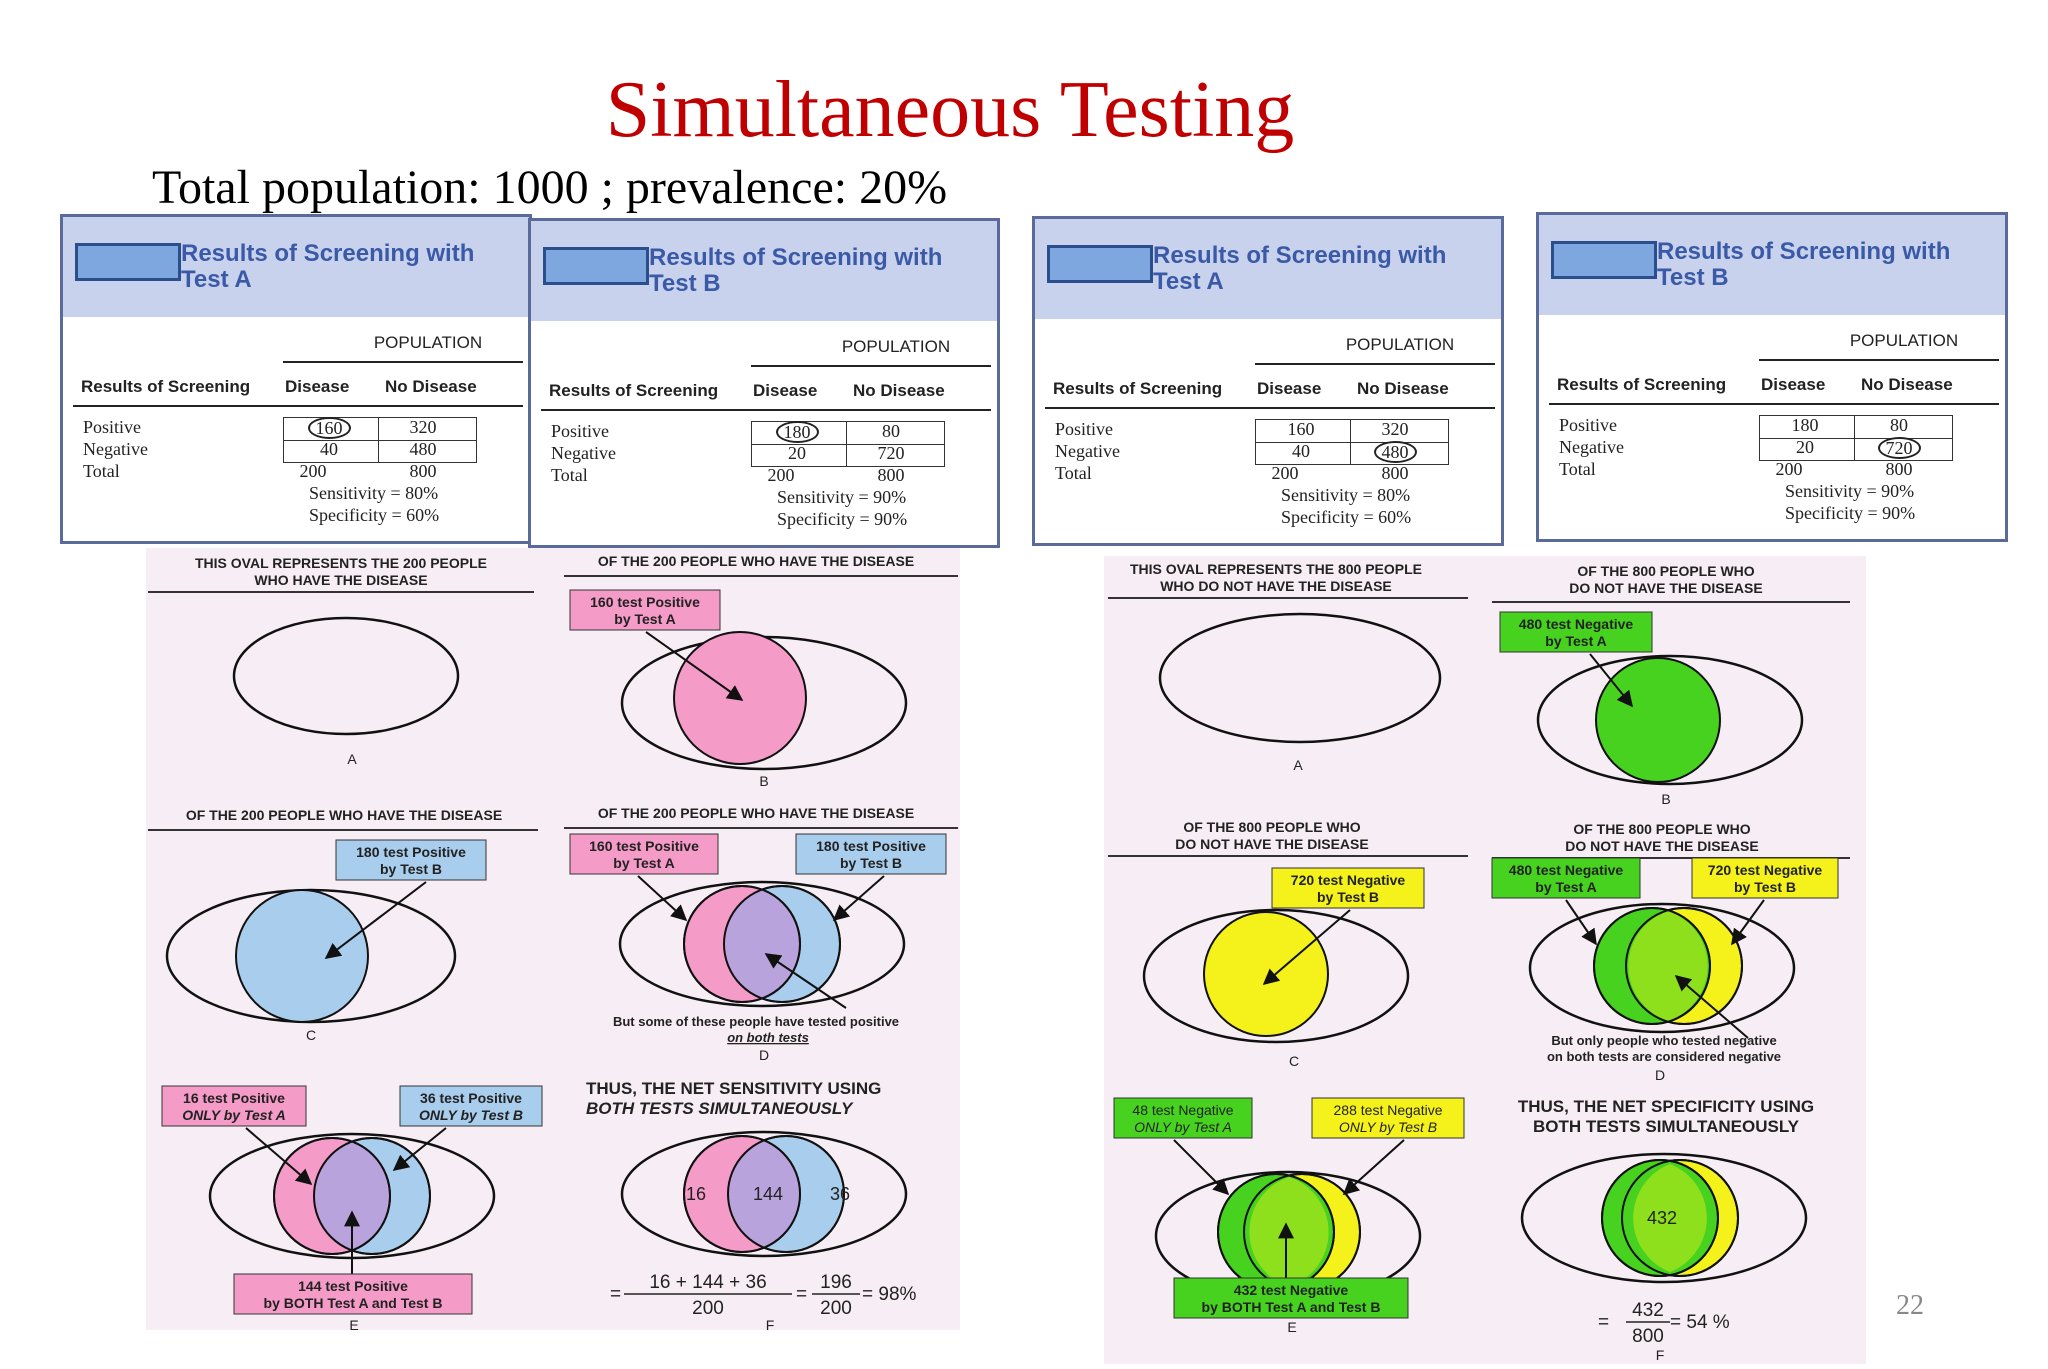 The height and width of the screenshot is (1369, 2048). I want to click on sens-d-note-2: on both tests, so click(768, 1037).